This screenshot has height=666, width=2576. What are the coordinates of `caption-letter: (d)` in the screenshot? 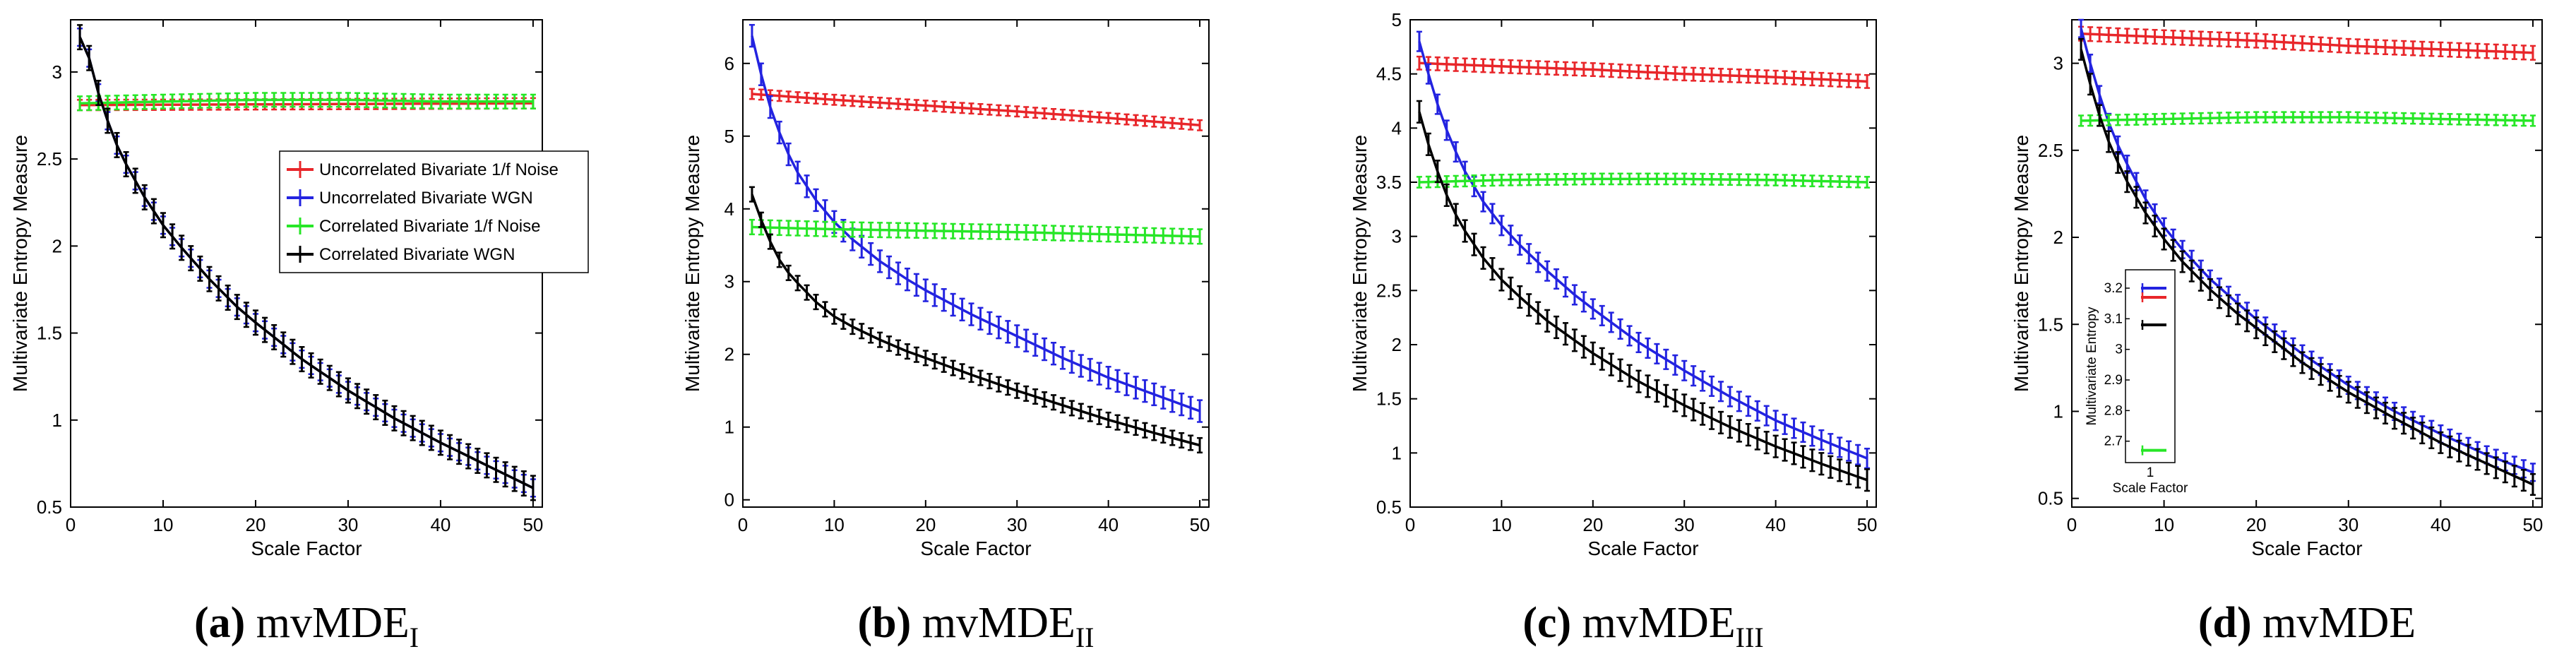 It's located at (2225, 623).